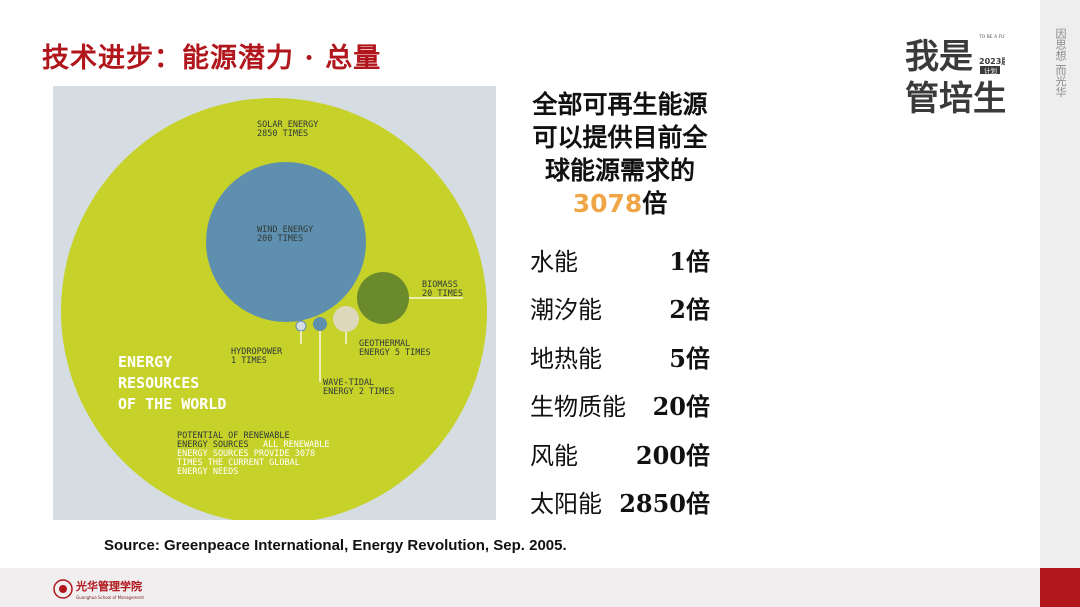 This screenshot has height=607, width=1080. Describe the element at coordinates (212, 58) in the screenshot. I see `slide-title: 技术进步：能源潜力 · 总量` at that location.